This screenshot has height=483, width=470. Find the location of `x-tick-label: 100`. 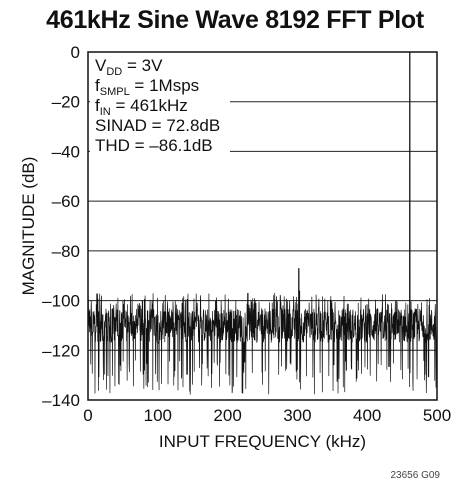

x-tick-label: 100 is located at coordinates (158, 415).